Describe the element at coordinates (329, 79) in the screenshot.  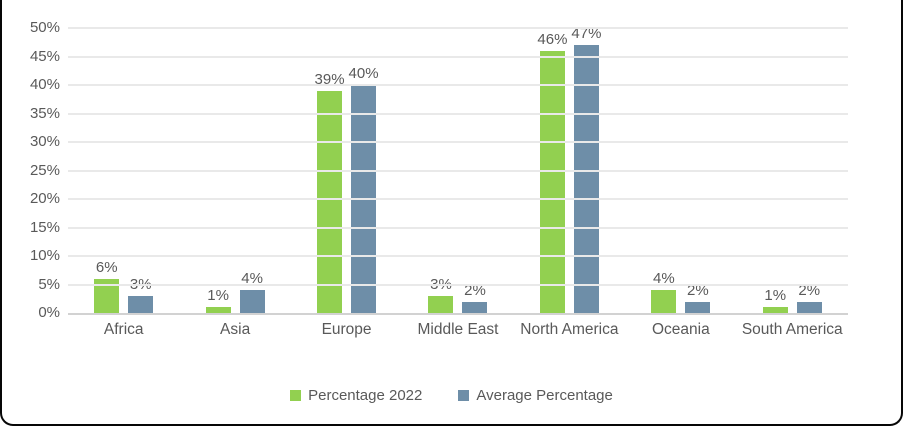
I see `bar-data-label: 39%` at that location.